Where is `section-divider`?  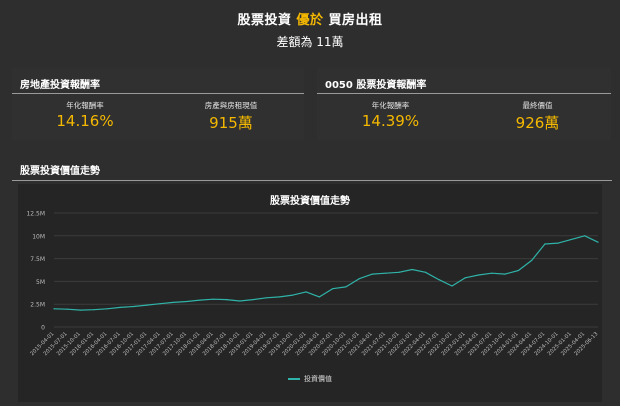 section-divider is located at coordinates (312, 180).